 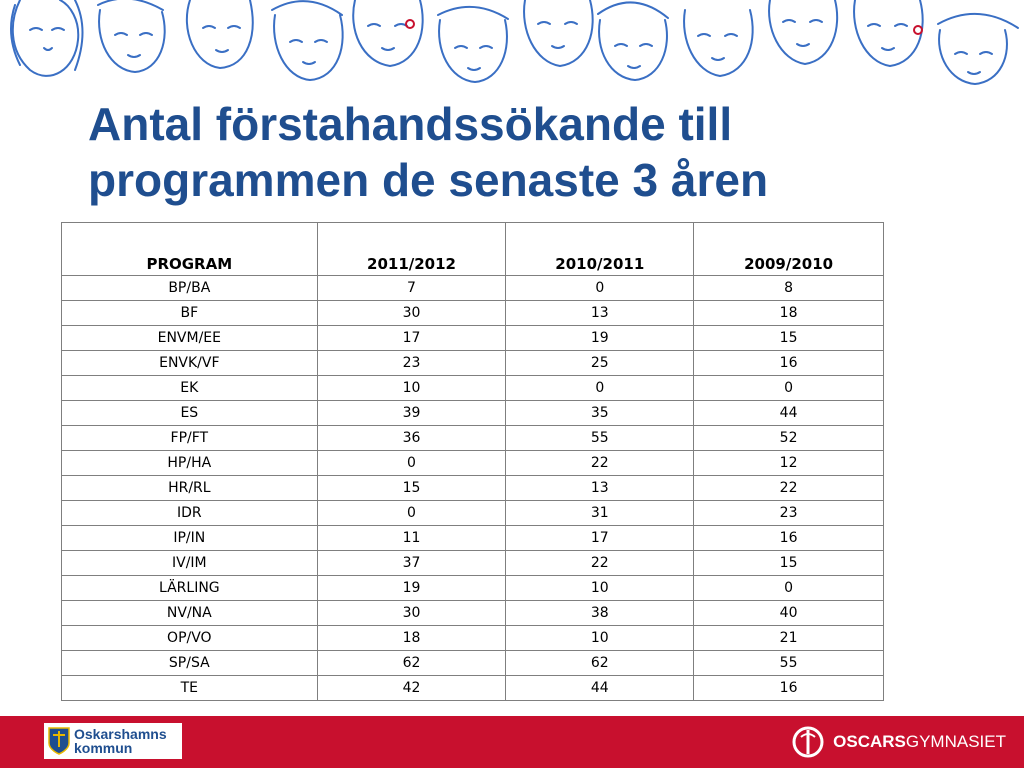 I want to click on value-cell: 35, so click(x=600, y=413).